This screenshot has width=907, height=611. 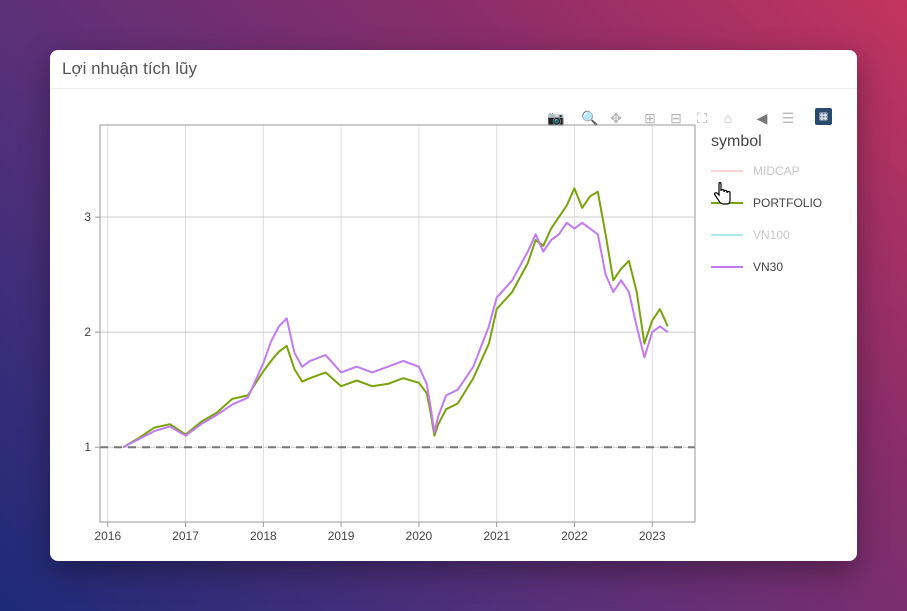 What do you see at coordinates (453, 69) in the screenshot?
I see `card-header: Lợi nhuận tích lũy` at bounding box center [453, 69].